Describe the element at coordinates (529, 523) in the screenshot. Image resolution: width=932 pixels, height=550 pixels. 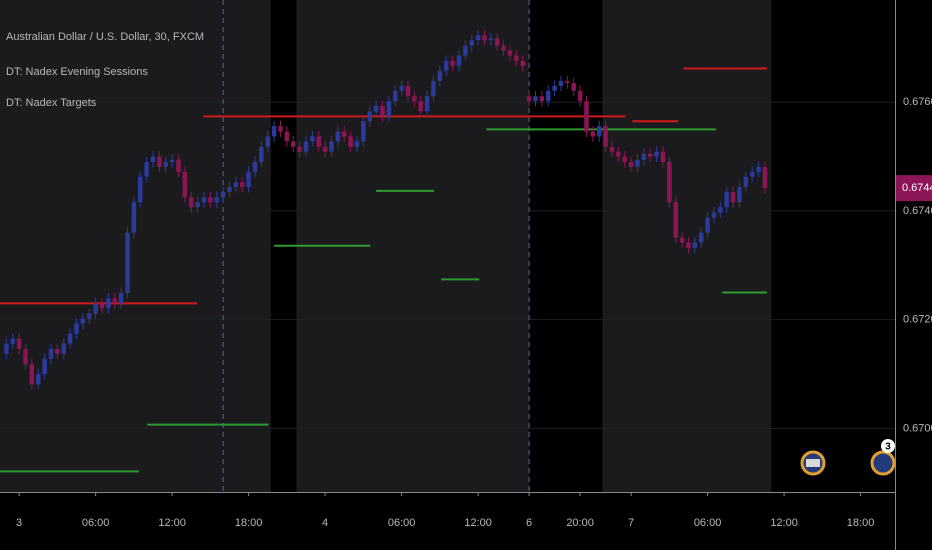
I see `x-tick-label: 6` at that location.